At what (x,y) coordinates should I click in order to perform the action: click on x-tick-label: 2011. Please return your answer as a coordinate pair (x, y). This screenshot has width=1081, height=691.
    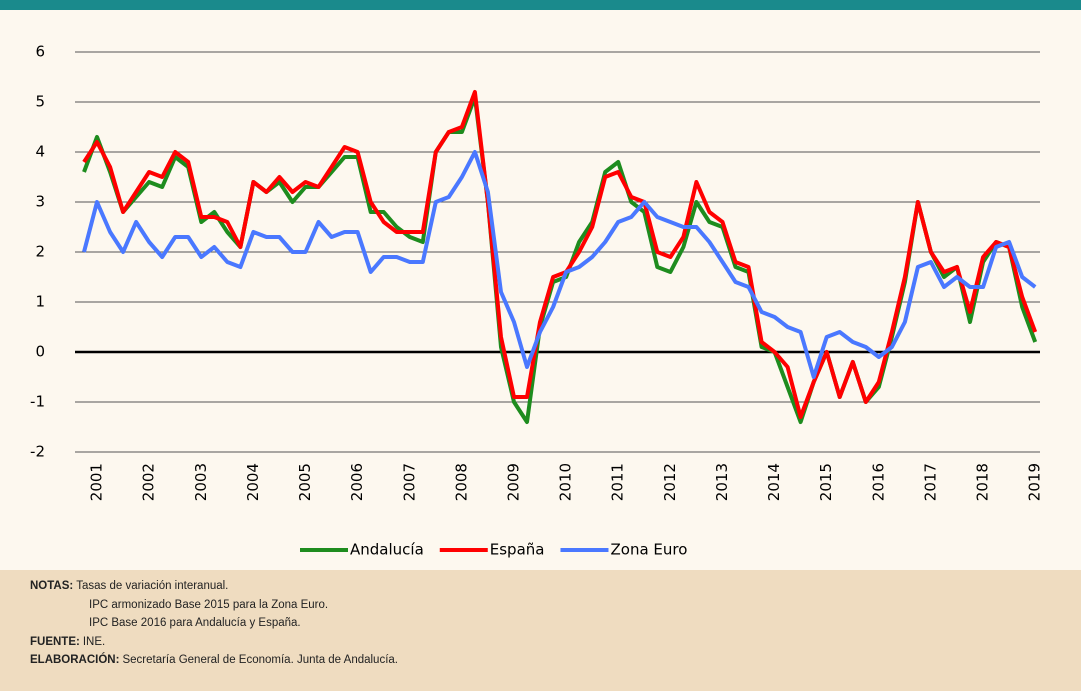
    Looking at the image, I should click on (618, 482).